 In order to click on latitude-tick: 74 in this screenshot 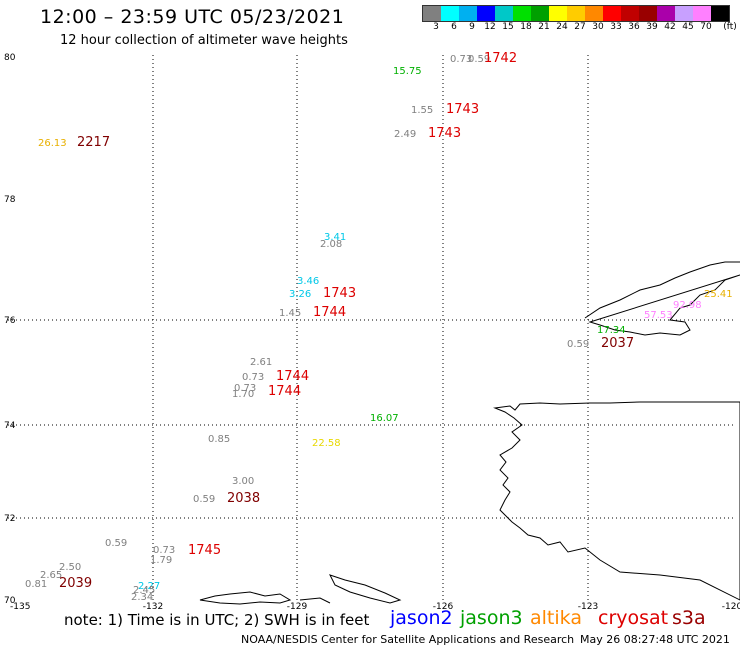, I will do `click(10, 426)`.